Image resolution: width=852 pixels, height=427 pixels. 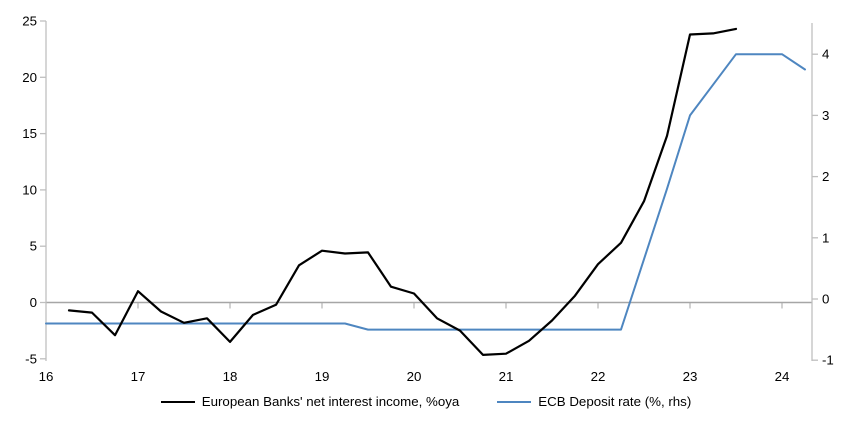 I want to click on x-axis-label: 21, so click(x=506, y=376).